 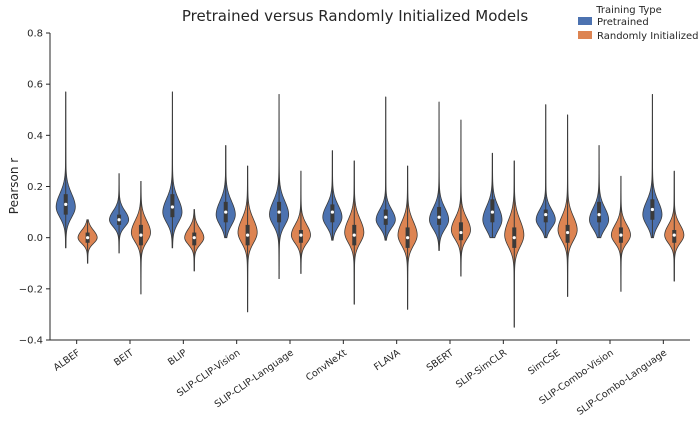 What do you see at coordinates (544, 362) in the screenshot?
I see `x-tick-label: SimCSE` at bounding box center [544, 362].